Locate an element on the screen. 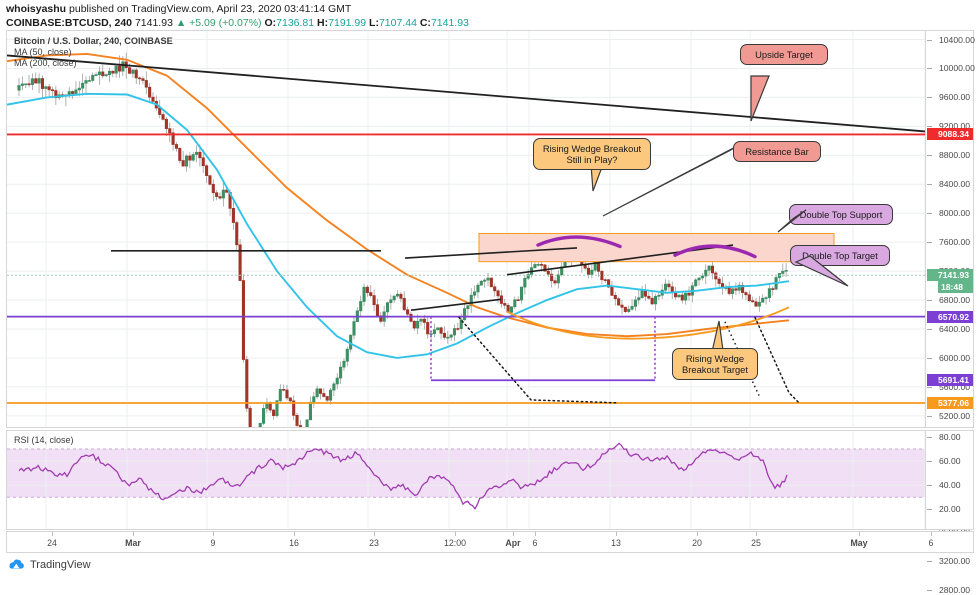 The image size is (980, 595). ma50-legend: MA (50, close) is located at coordinates (43, 52).